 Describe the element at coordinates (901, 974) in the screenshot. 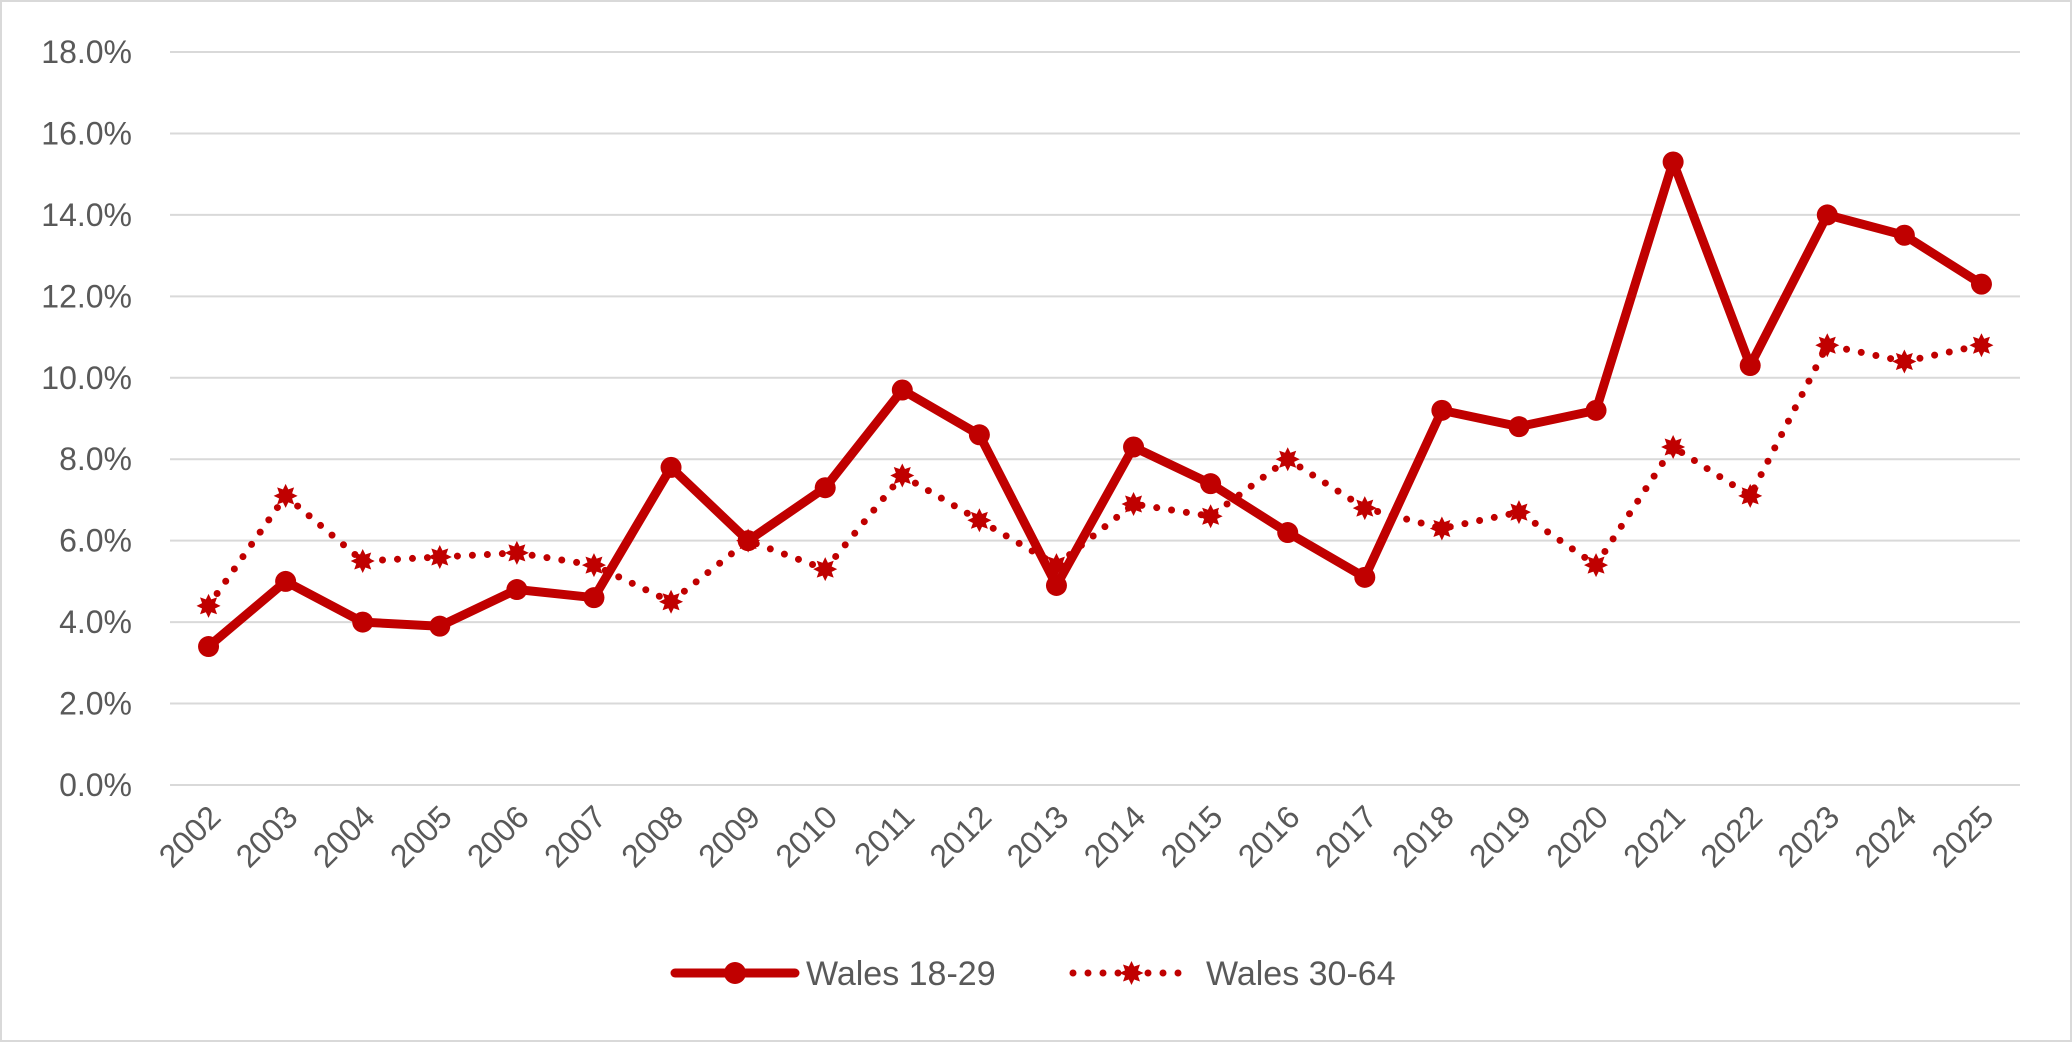

I see `legend-label: Wales 18-29` at that location.